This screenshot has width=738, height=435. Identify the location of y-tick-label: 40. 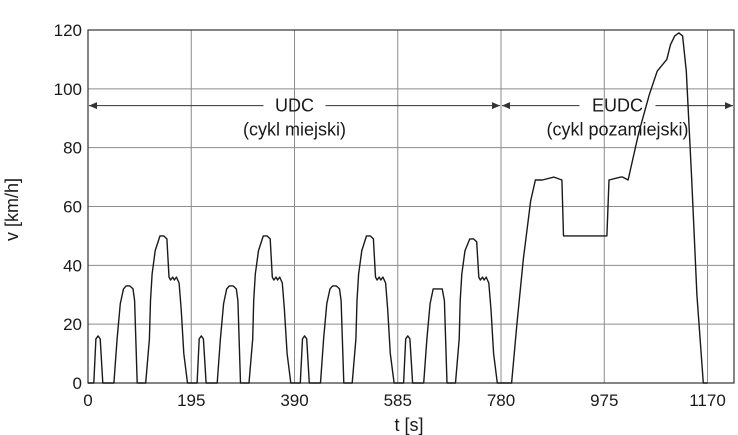
(72, 265).